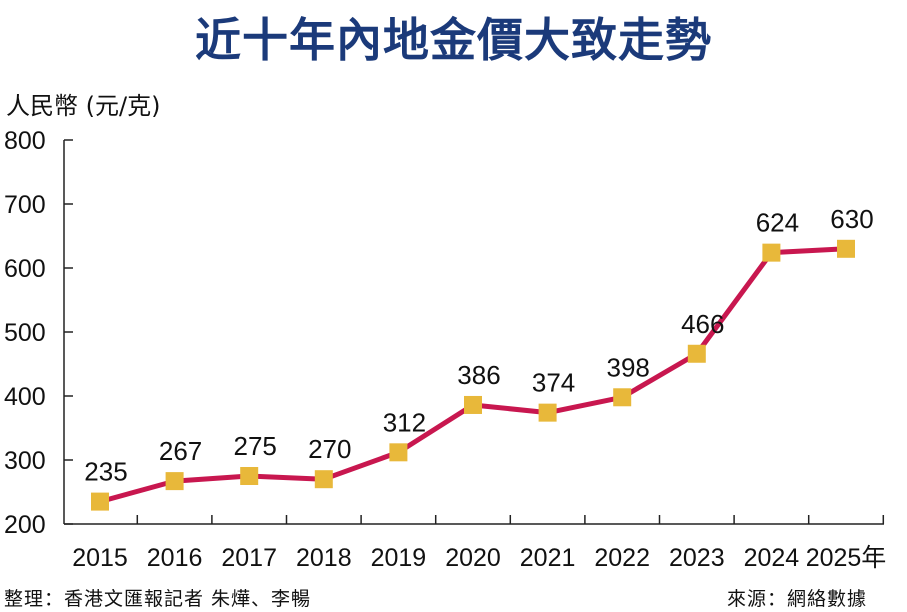 The width and height of the screenshot is (907, 612). Describe the element at coordinates (473, 558) in the screenshot. I see `x-tick-label: 2020` at that location.